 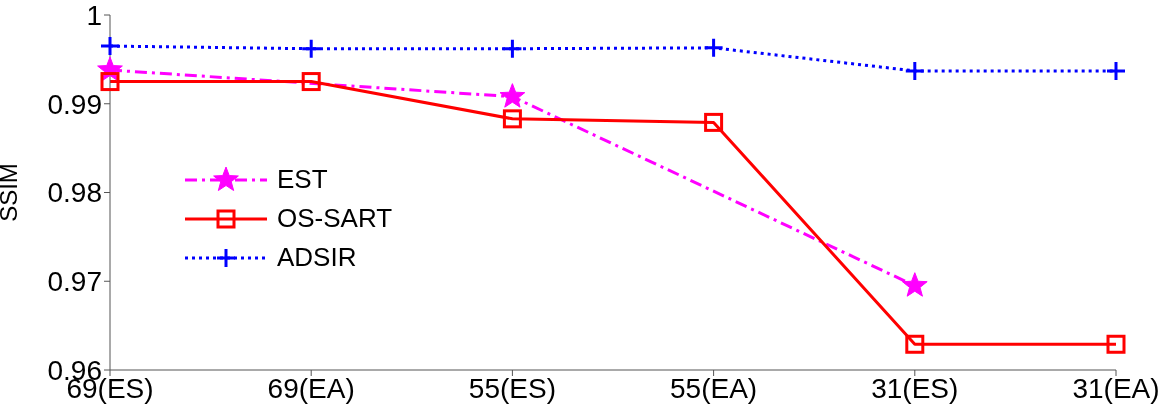 I want to click on y-tick-label: 0.98, so click(x=74, y=193).